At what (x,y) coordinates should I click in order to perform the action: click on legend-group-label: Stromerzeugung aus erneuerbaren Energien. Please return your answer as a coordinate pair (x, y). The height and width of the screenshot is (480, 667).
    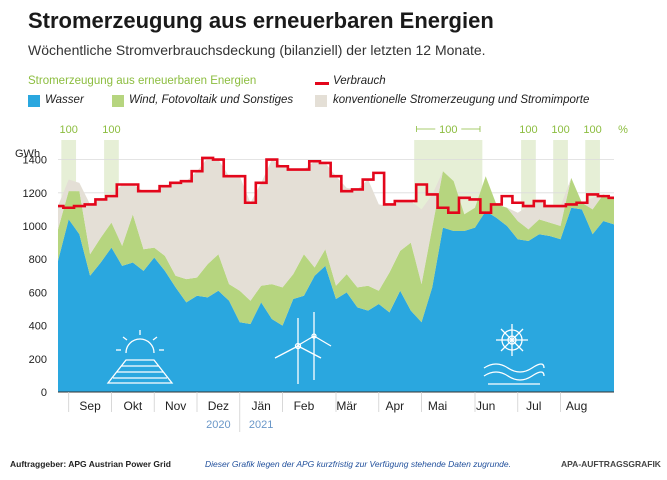
    Looking at the image, I should click on (142, 81).